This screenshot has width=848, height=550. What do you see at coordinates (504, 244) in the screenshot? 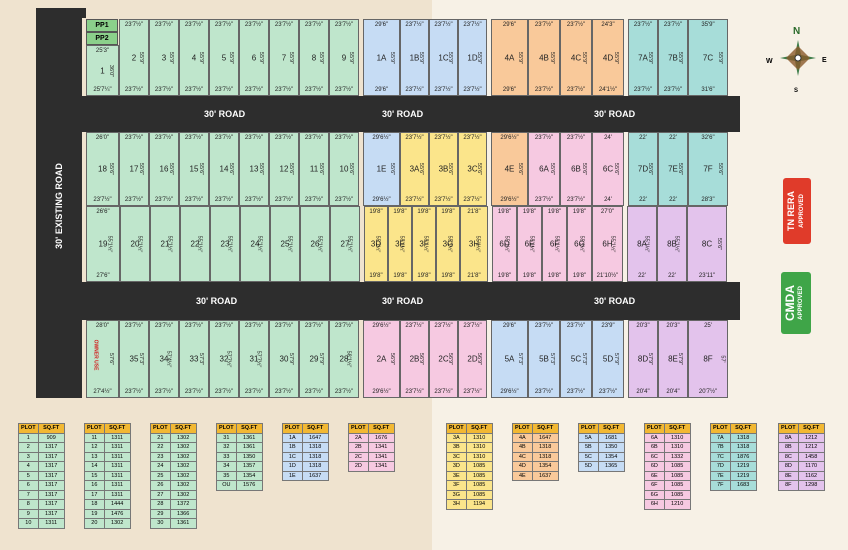
I see `plot-6d: 6D 19'8" 19'8" 55'1½"` at bounding box center [504, 244].